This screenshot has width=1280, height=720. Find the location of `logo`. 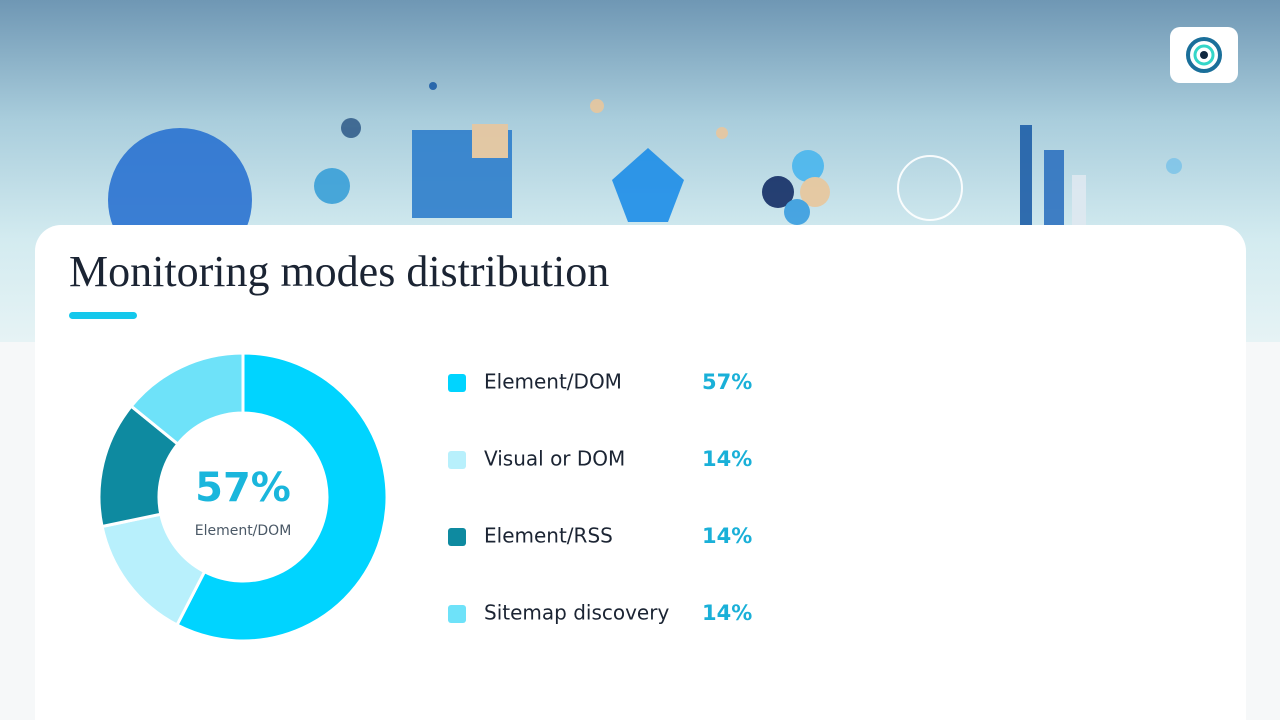

logo is located at coordinates (1204, 55).